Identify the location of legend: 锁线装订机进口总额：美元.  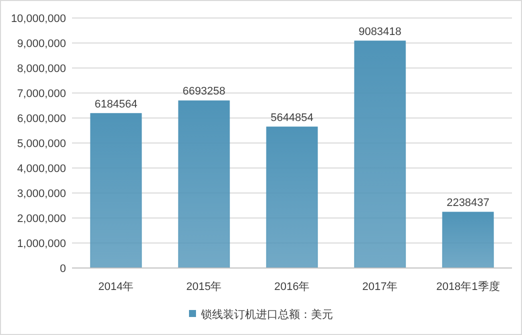
(261, 315).